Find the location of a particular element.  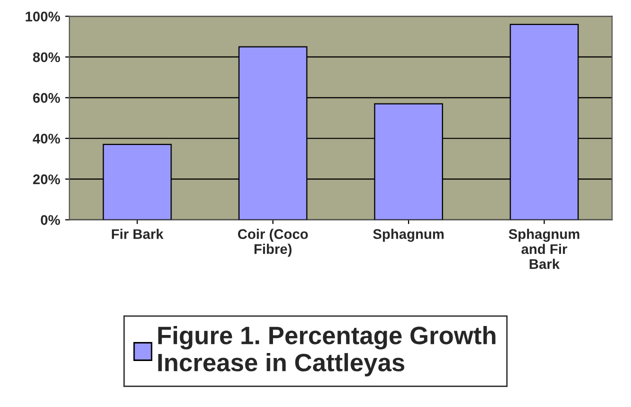

y-tick-label: 20% is located at coordinates (46, 179).